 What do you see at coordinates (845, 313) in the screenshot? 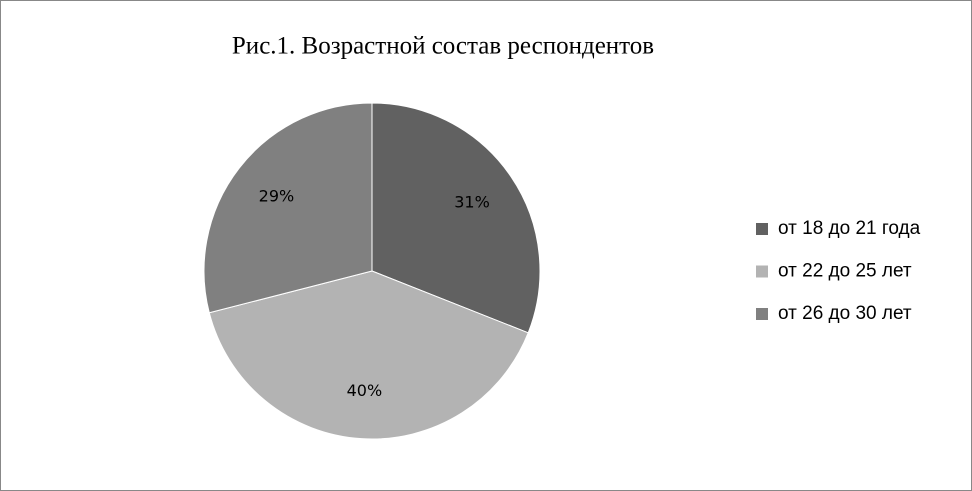
I see `legend-label: от 26 до 30 лет` at bounding box center [845, 313].